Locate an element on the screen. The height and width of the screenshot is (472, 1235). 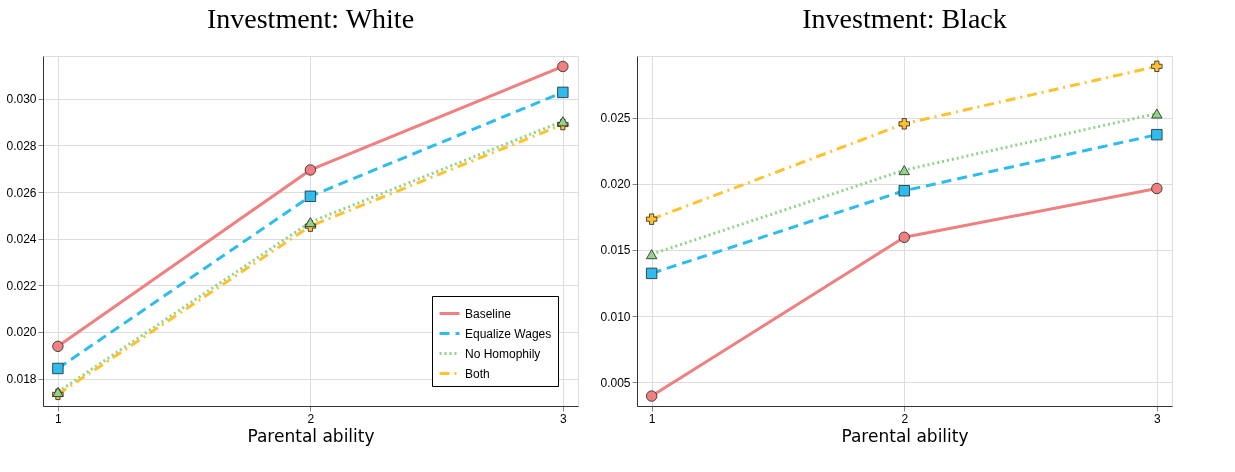
chart-title: Investment: Black is located at coordinates (904, 18).